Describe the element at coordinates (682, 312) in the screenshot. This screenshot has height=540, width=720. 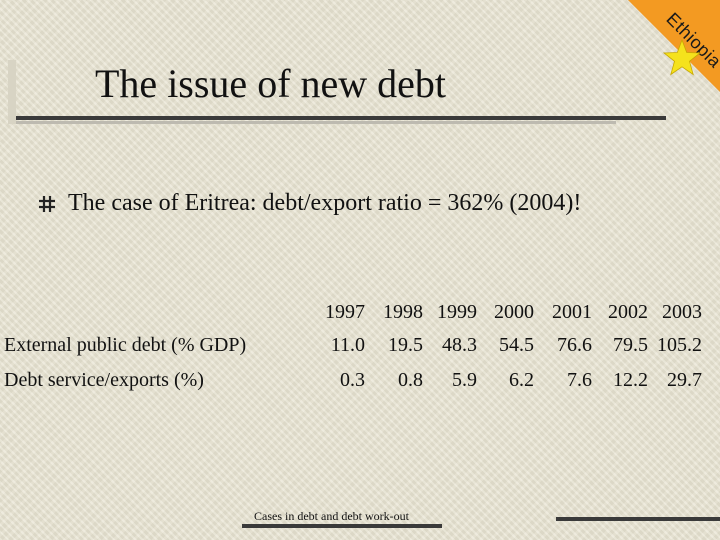
I see `year-header: 2003` at that location.